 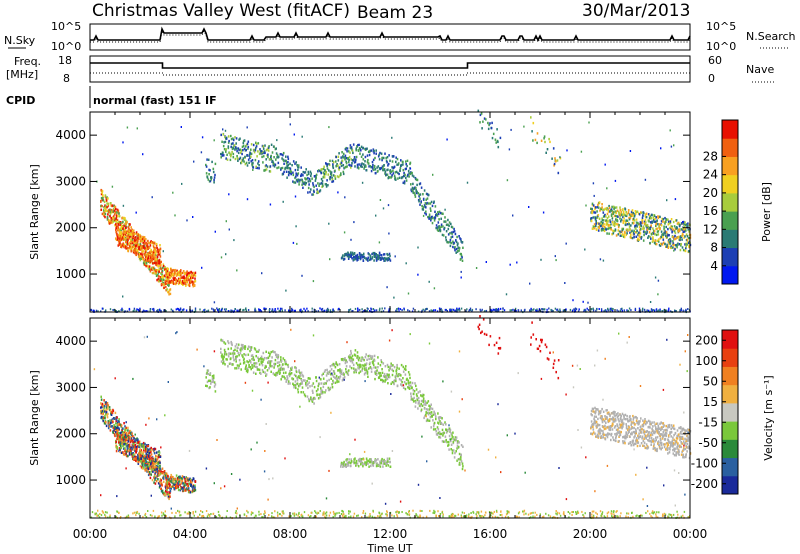 What do you see at coordinates (70, 228) in the screenshot?
I see `y-tick-label: 2000` at bounding box center [70, 228].